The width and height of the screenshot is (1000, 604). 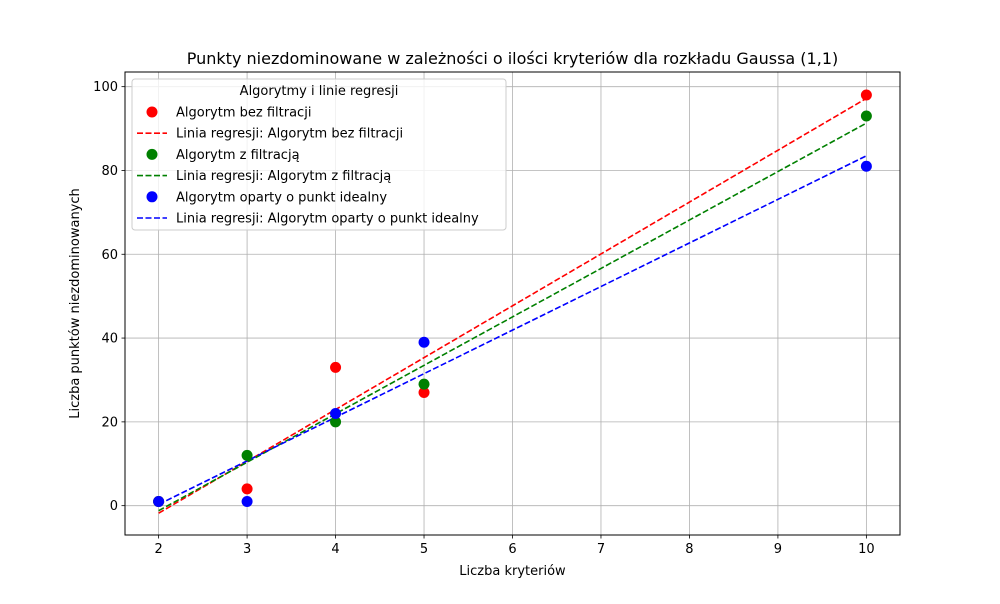 What do you see at coordinates (689, 549) in the screenshot?
I see `x-tick-label: 8` at bounding box center [689, 549].